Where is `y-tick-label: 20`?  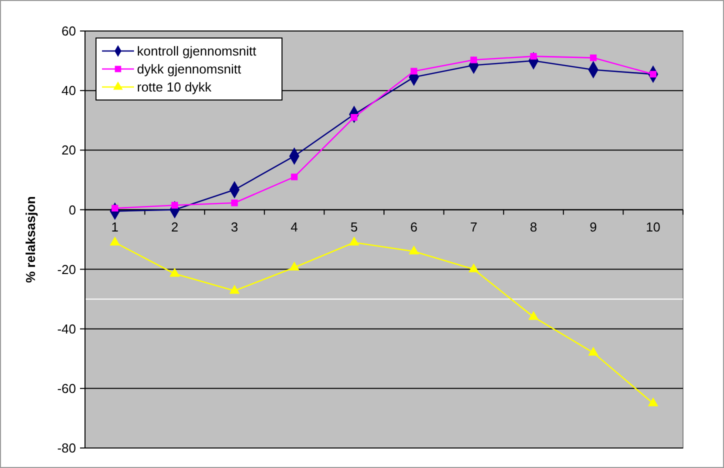
y-tick-label: 20 is located at coordinates (69, 150).